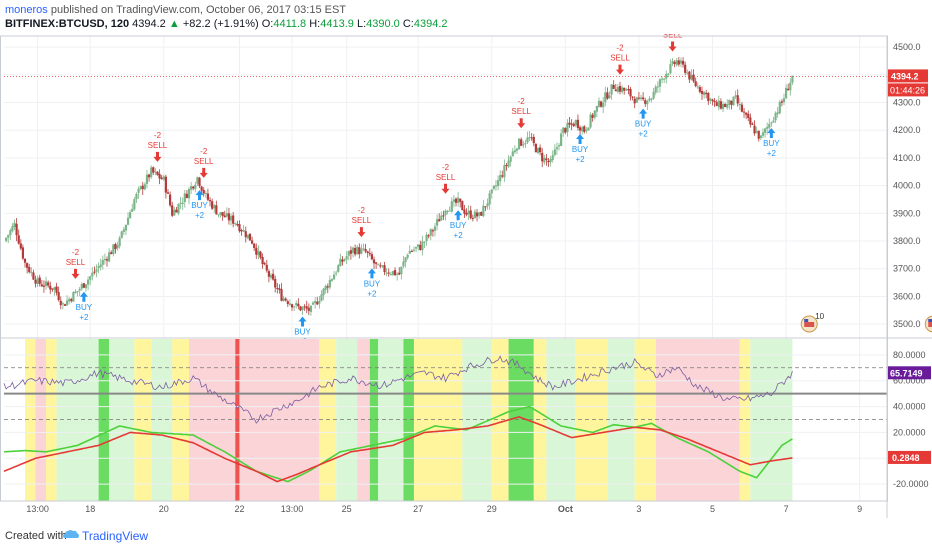 This screenshot has width=932, height=550. Describe the element at coordinates (430, 24) in the screenshot. I see `close-value: 4394.2` at that location.